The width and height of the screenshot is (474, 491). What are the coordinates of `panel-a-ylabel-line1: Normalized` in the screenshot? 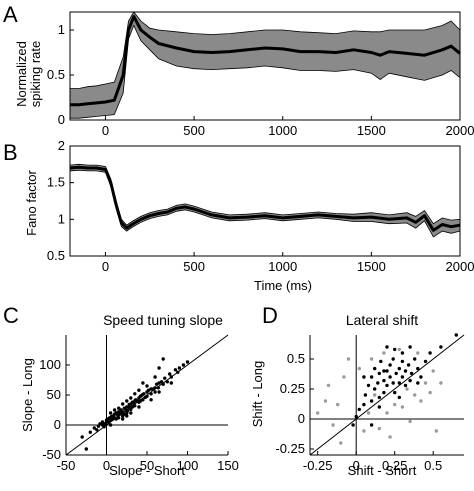 It's located at (21, 74).